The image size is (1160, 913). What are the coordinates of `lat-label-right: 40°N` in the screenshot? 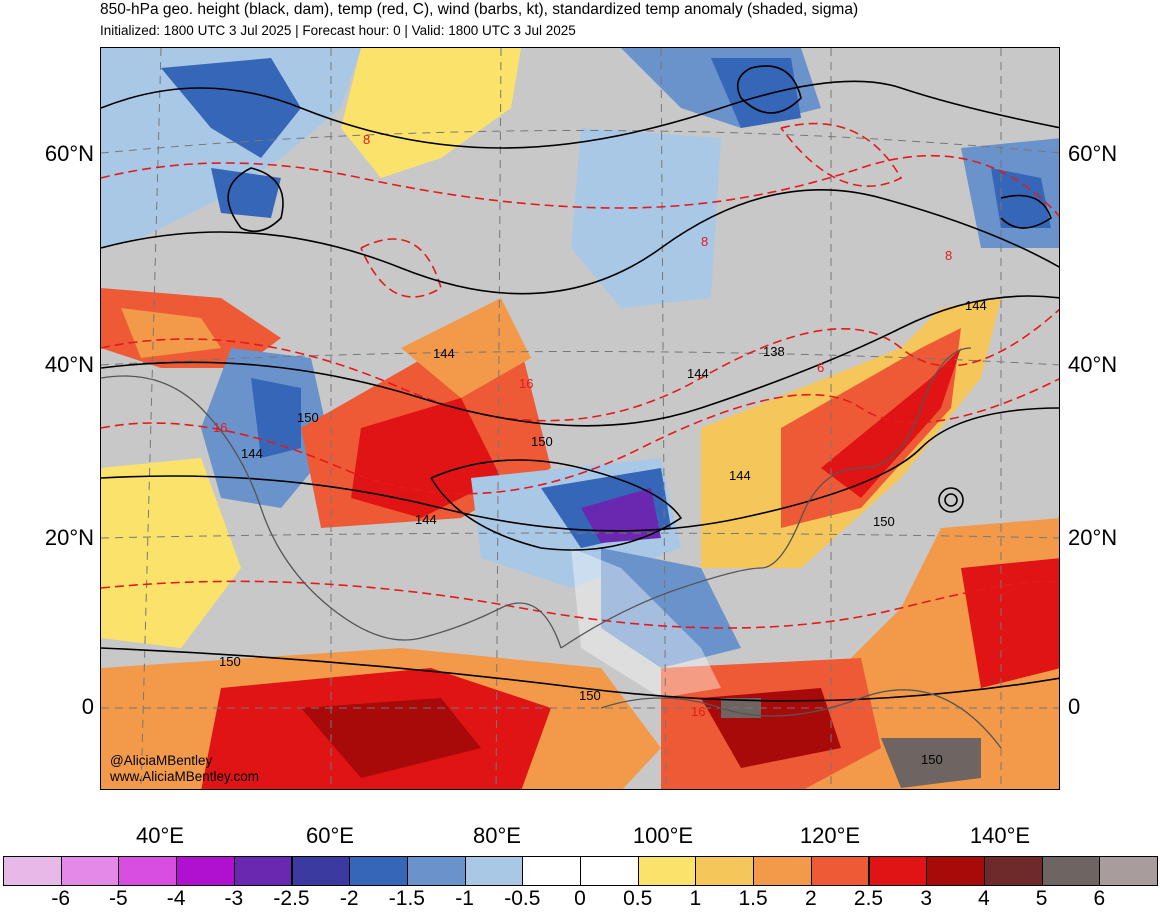 It's located at (1093, 364).